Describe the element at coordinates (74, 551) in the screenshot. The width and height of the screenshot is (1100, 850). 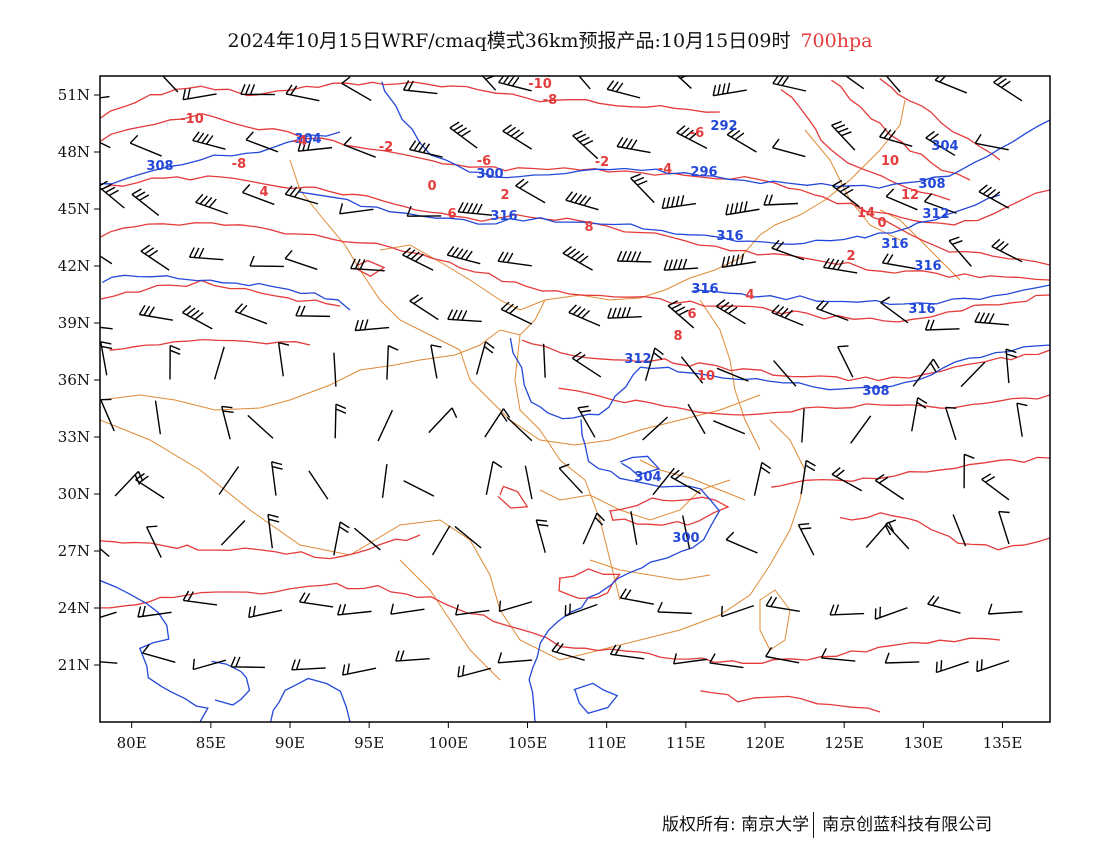
I see `lat-tick-label: 27N` at that location.